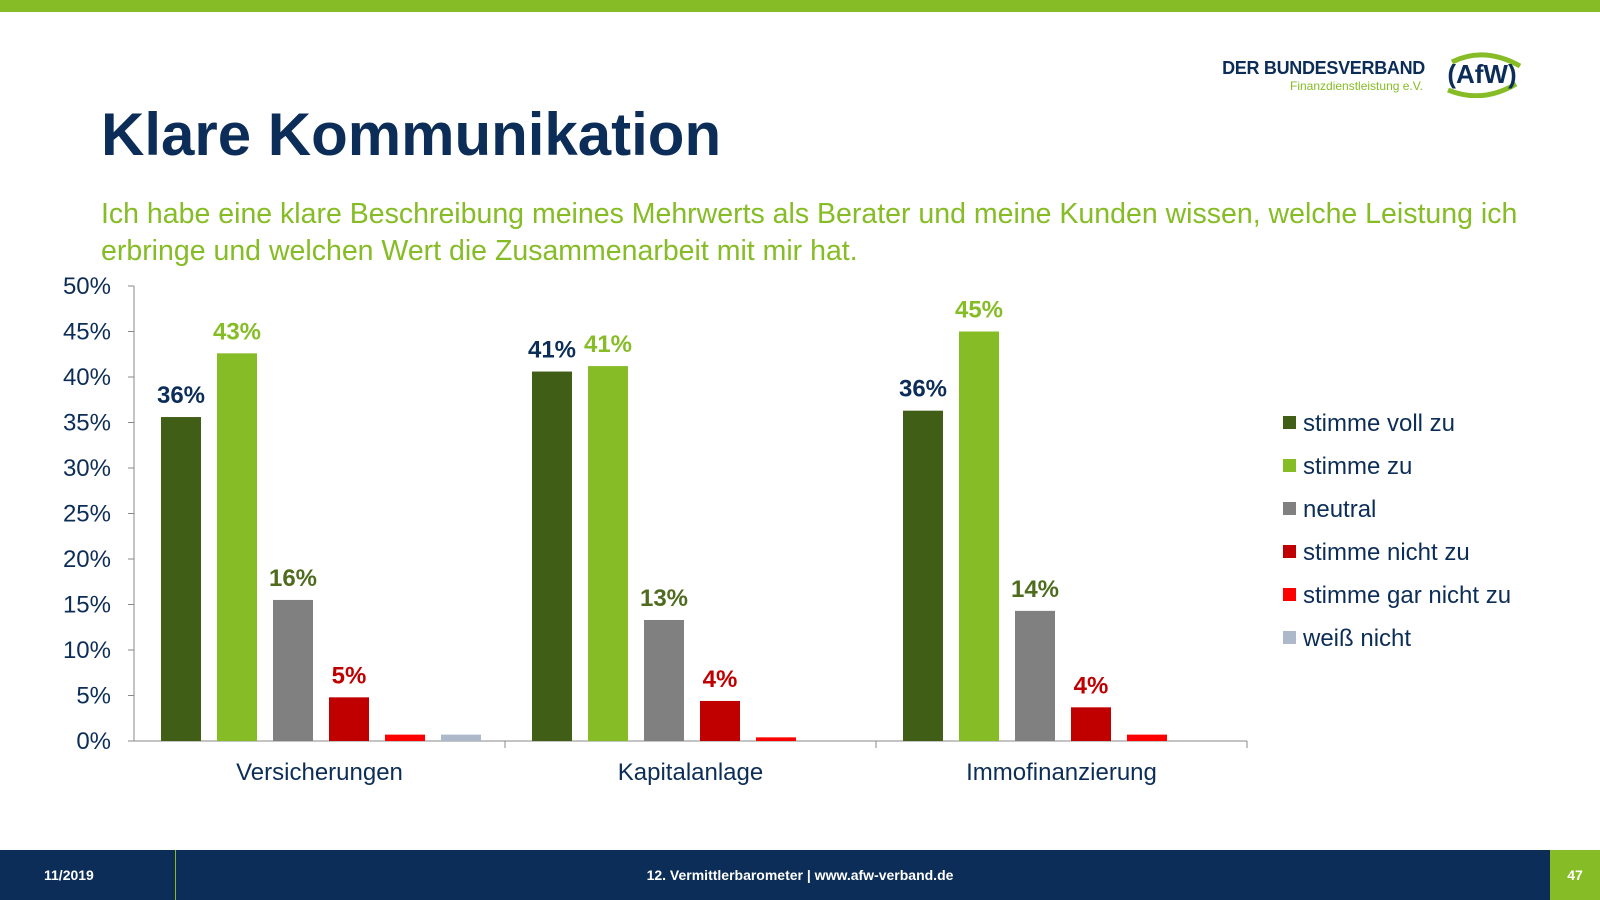 This screenshot has width=1600, height=900. I want to click on afw-logo-mark: (AfW), so click(1484, 75).